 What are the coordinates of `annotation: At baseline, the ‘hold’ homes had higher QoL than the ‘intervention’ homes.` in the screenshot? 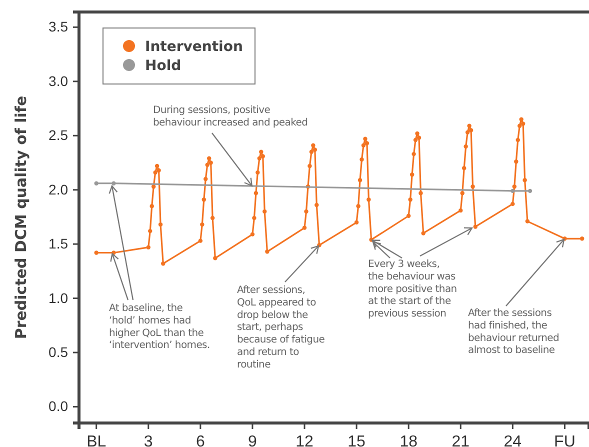 It's located at (159, 327).